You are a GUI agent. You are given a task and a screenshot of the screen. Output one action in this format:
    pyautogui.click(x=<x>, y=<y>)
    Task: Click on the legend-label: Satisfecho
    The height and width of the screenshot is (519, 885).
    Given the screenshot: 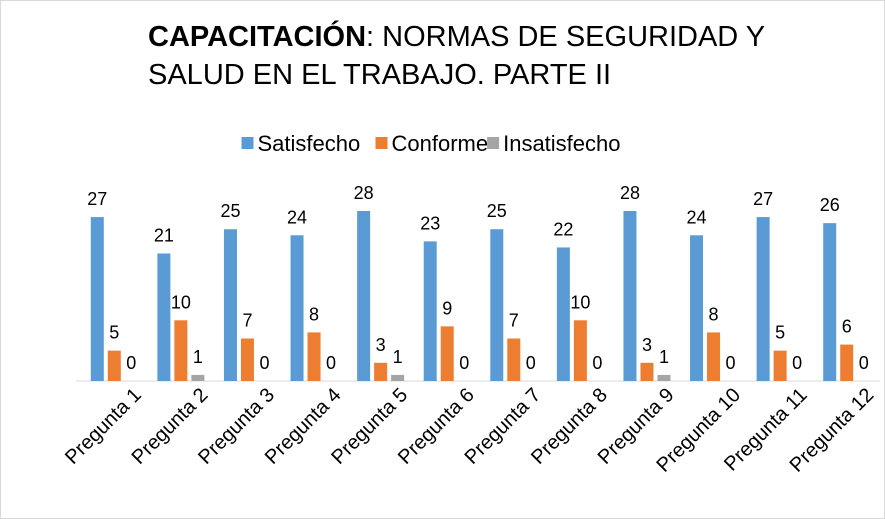 What is the action you would take?
    pyautogui.click(x=309, y=143)
    